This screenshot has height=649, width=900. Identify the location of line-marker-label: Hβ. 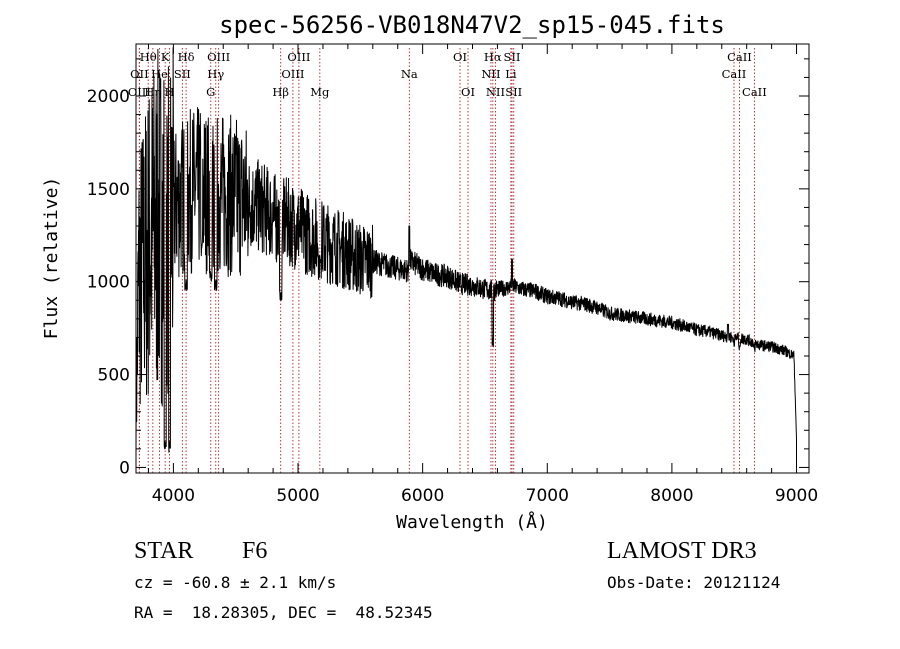
(280, 92).